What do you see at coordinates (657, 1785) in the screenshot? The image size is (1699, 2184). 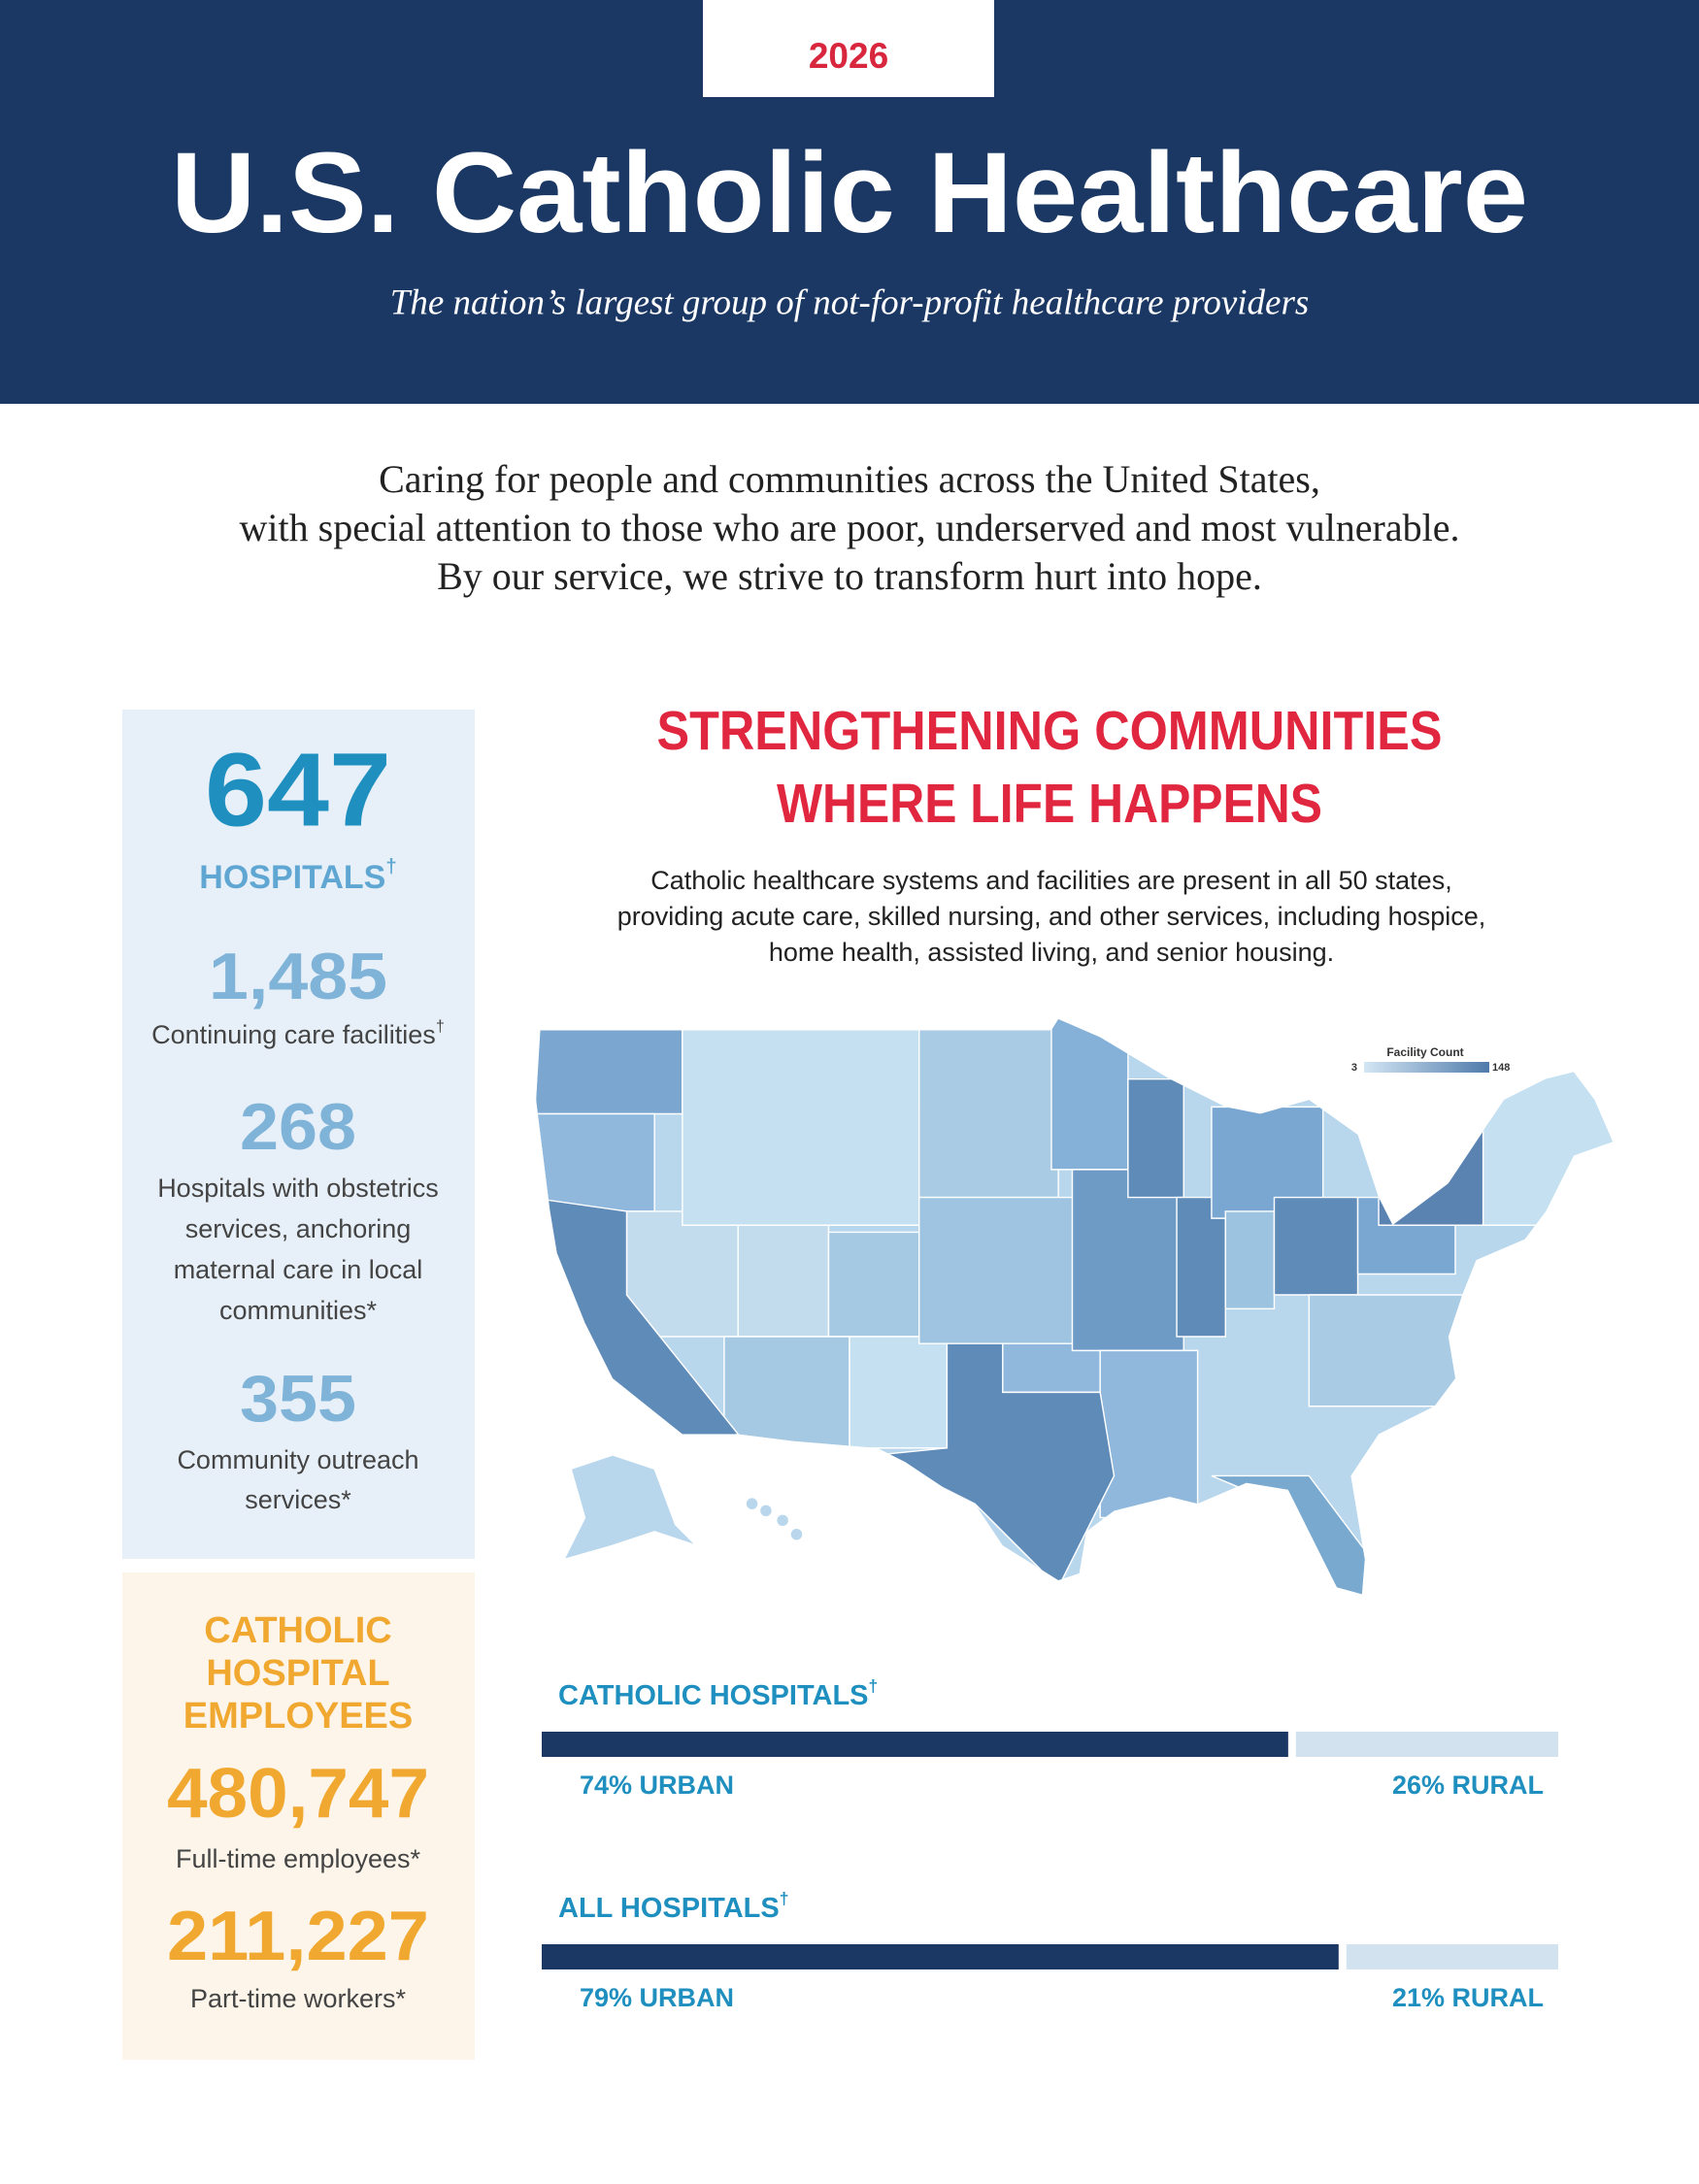 I see `urban-label: 74% URBAN` at bounding box center [657, 1785].